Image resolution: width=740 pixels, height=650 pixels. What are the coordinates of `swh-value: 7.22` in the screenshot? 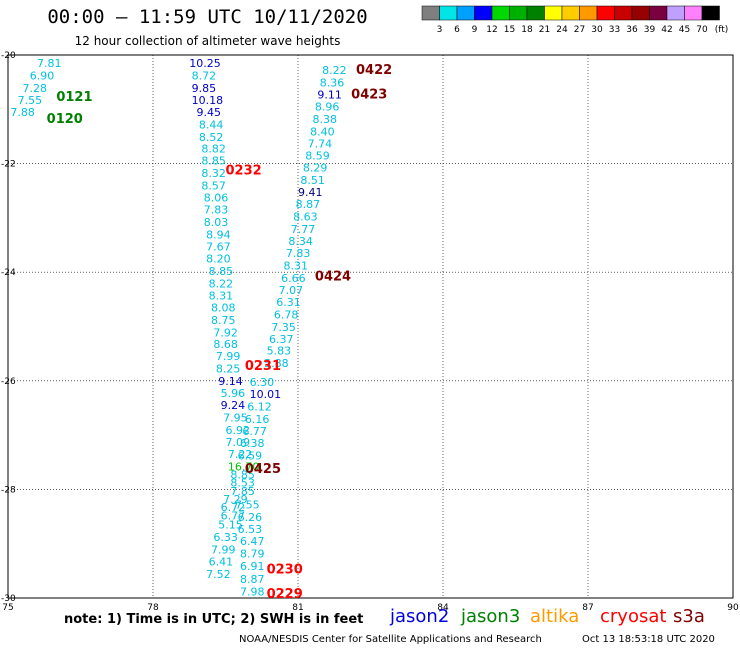 It's located at (240, 454).